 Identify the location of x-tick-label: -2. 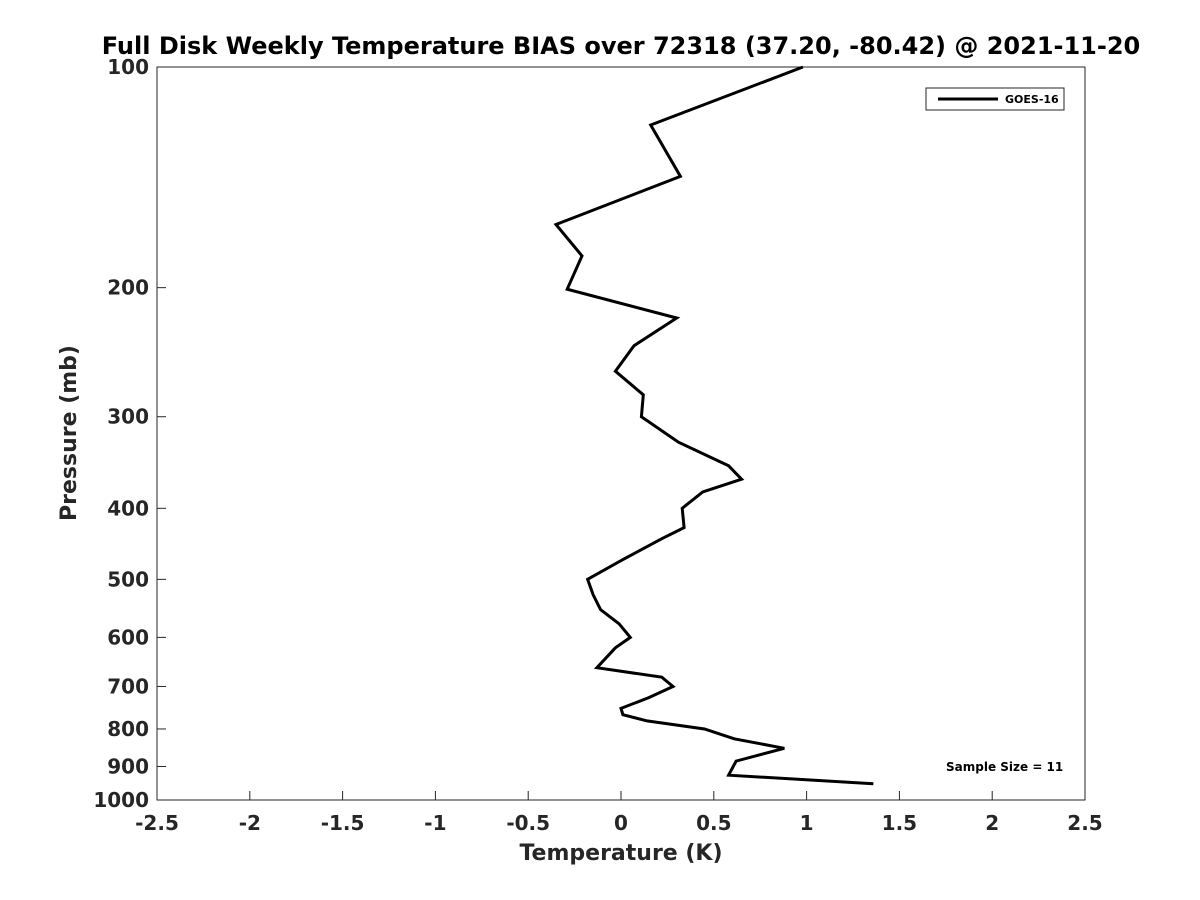
(250, 823).